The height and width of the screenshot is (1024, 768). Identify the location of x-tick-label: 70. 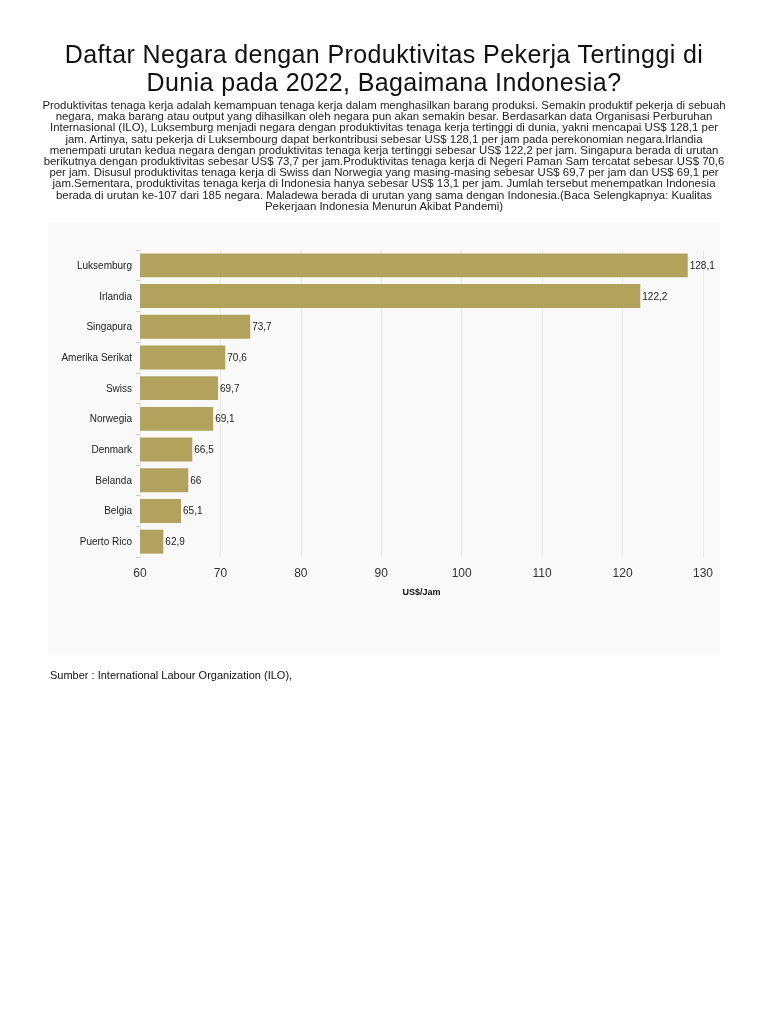
(220, 573).